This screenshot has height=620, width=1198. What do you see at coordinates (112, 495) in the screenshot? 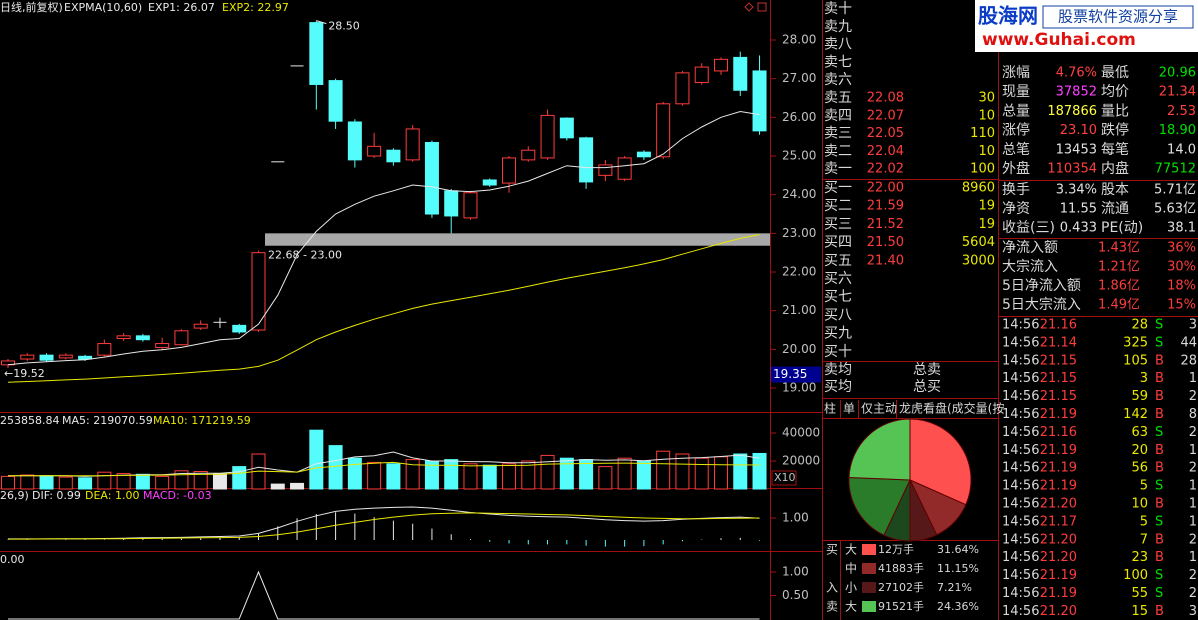
I see `panel-header: DEA: 1.00` at bounding box center [112, 495].